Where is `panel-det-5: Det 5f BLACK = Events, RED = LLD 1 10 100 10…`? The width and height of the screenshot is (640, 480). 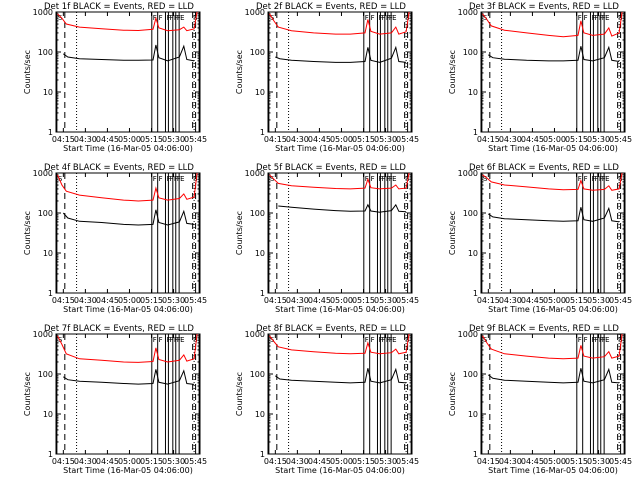
panel-det-5: Det 5f BLACK = Events, RED = LLD 1 10 100 10… is located at coordinates (327, 238).